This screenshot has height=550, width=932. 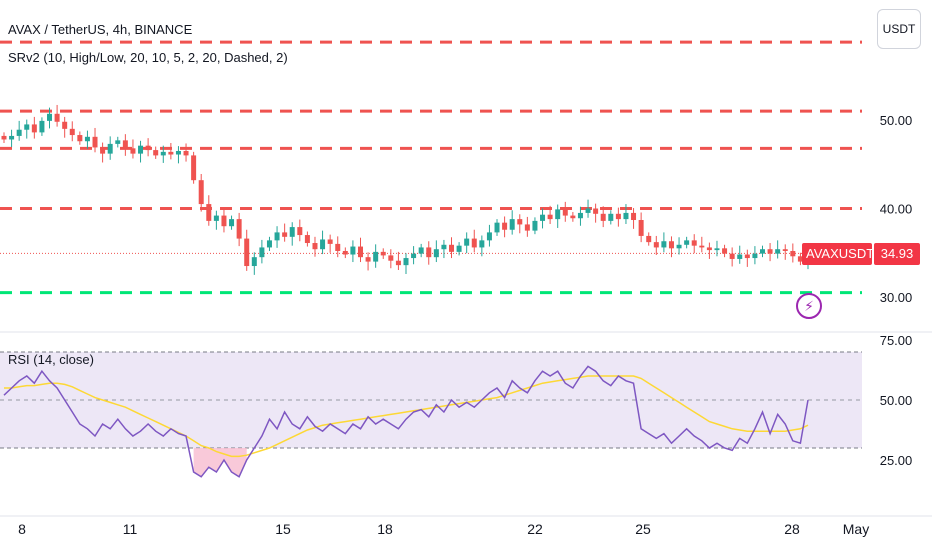 What do you see at coordinates (51, 359) in the screenshot?
I see `rsi-indicator-legend: RSI (14, close)` at bounding box center [51, 359].